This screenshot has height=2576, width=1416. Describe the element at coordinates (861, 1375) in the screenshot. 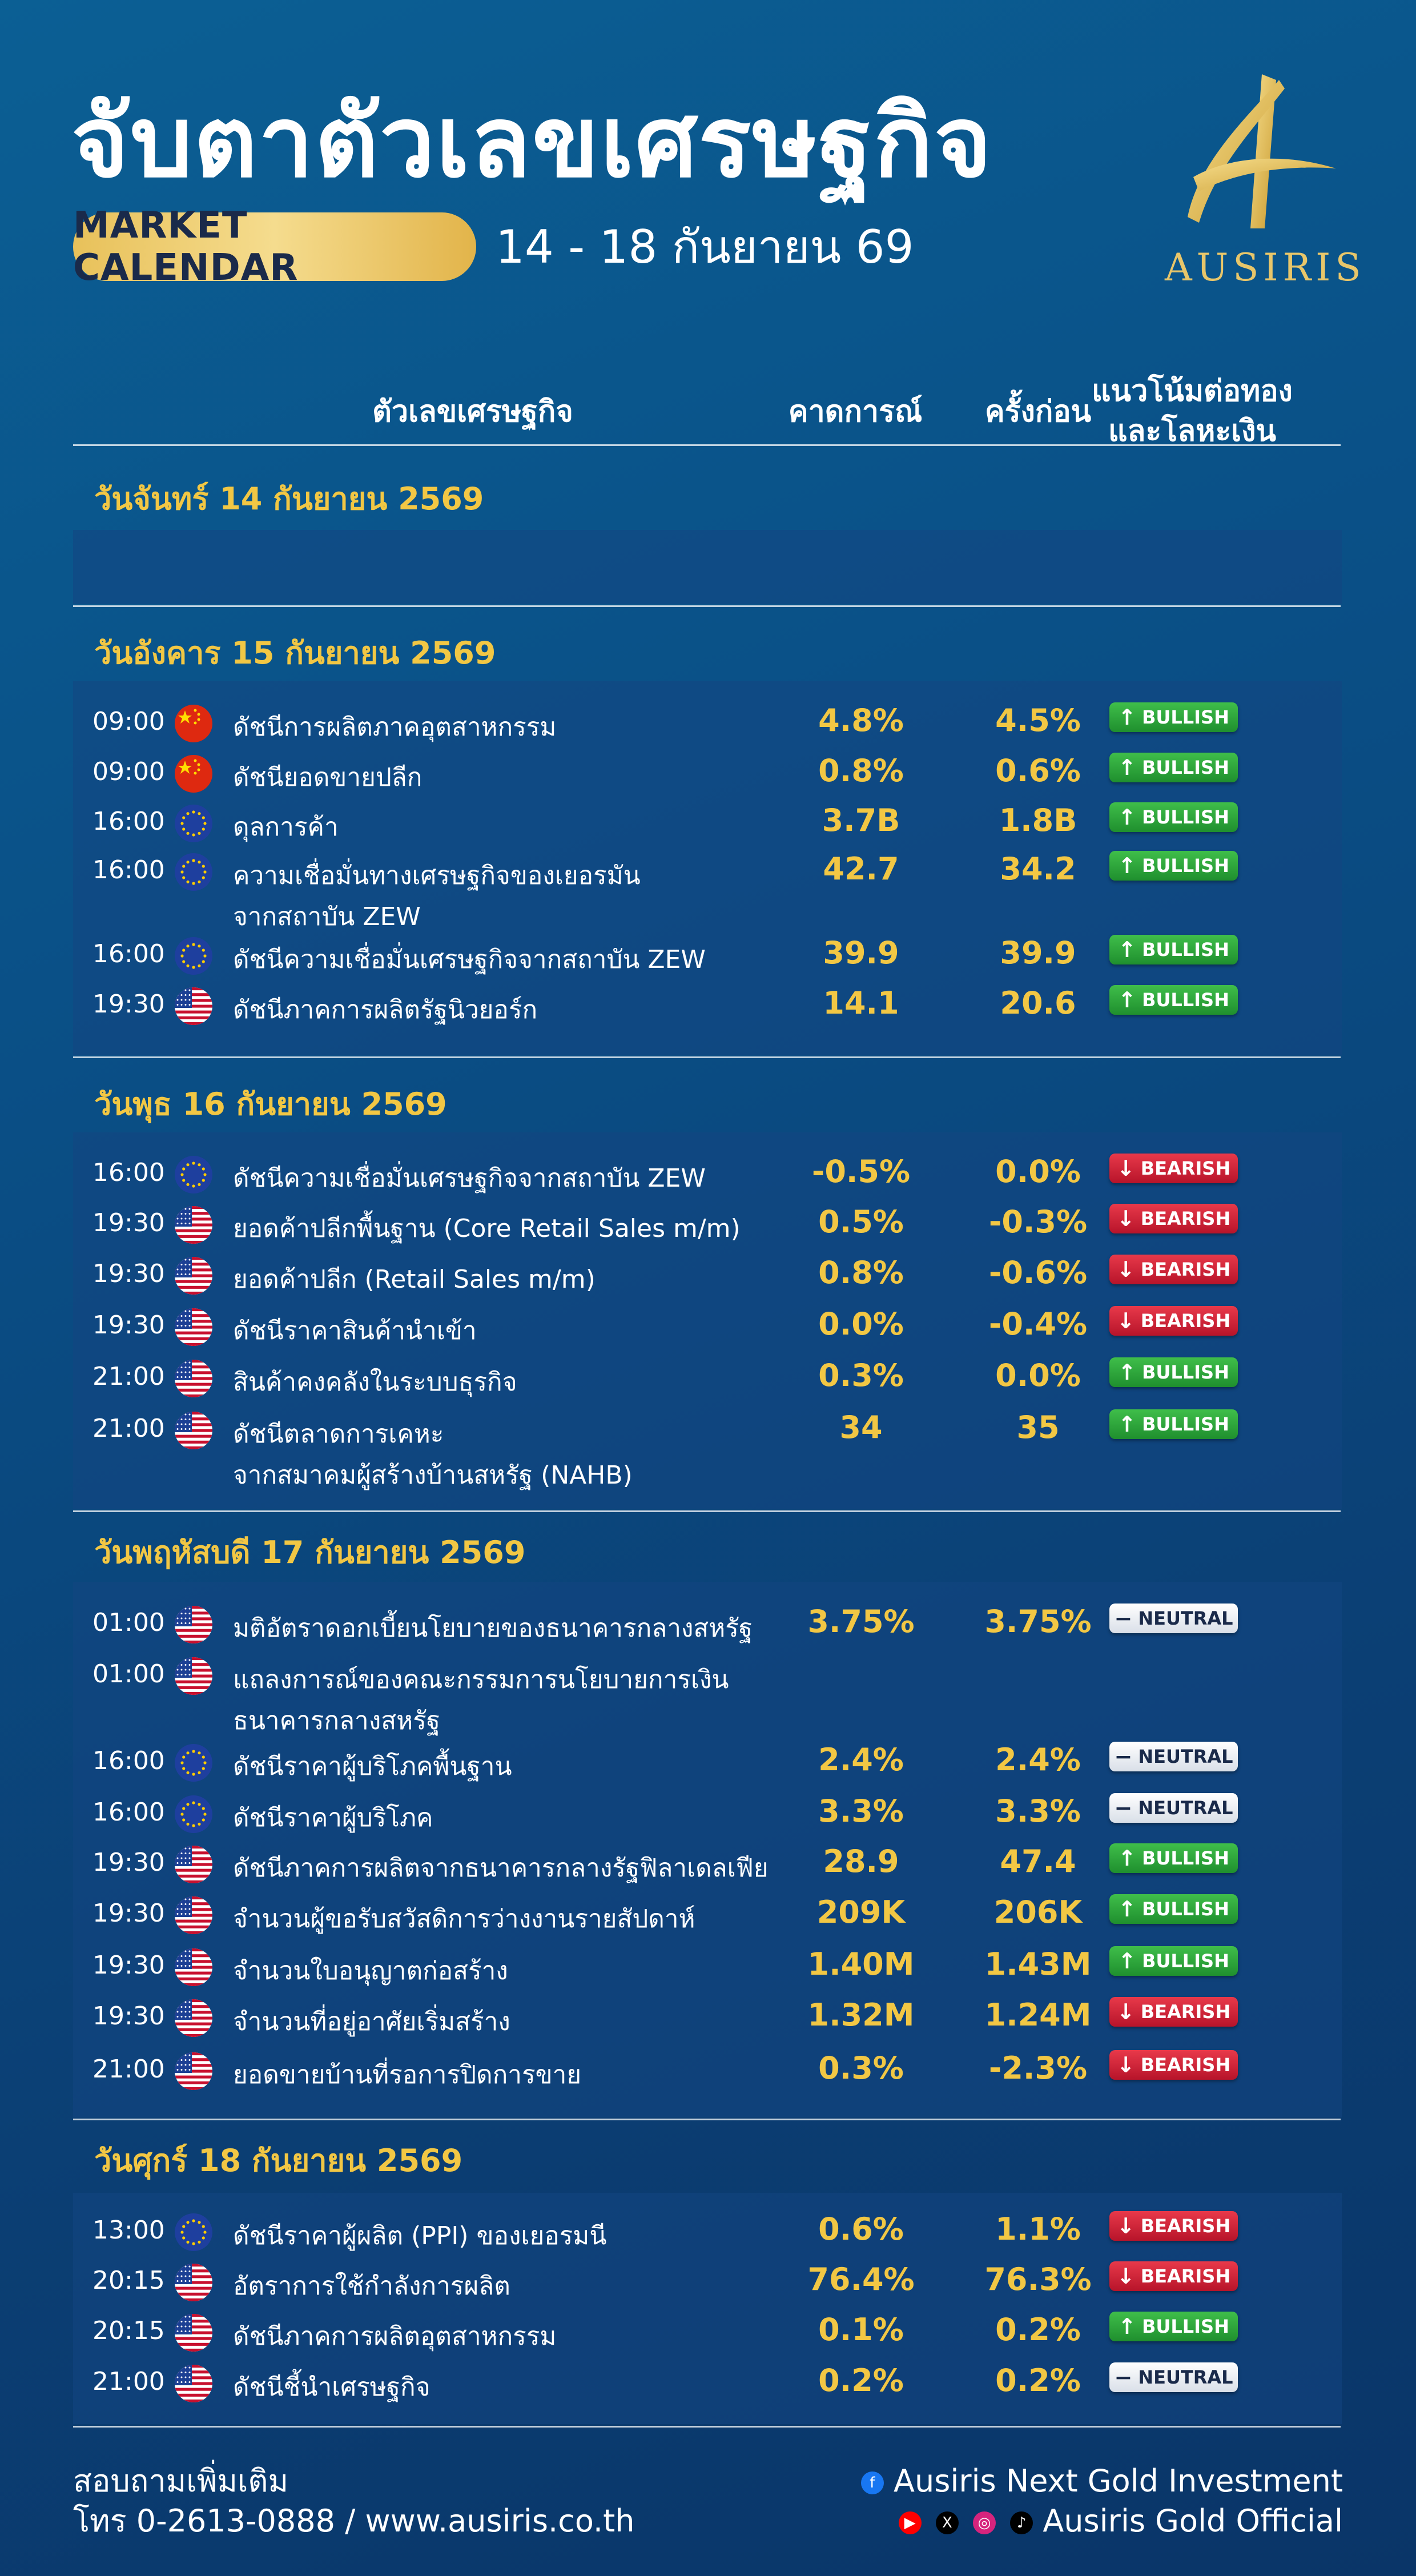

I see `forecast-value: 0.3%` at that location.